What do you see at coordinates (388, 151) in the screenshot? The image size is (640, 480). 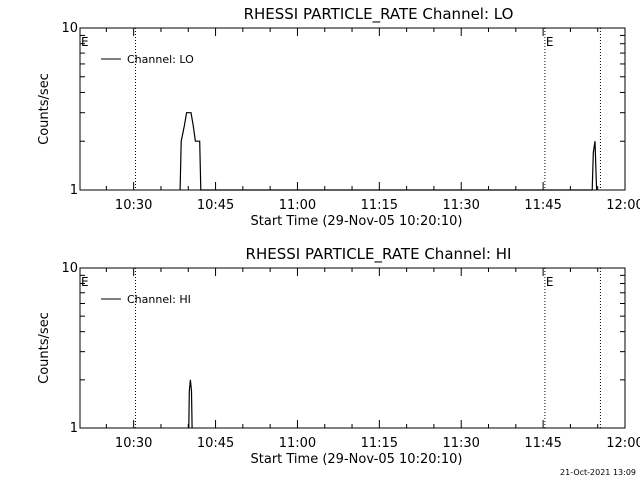 I see `series-line-lo` at bounding box center [388, 151].